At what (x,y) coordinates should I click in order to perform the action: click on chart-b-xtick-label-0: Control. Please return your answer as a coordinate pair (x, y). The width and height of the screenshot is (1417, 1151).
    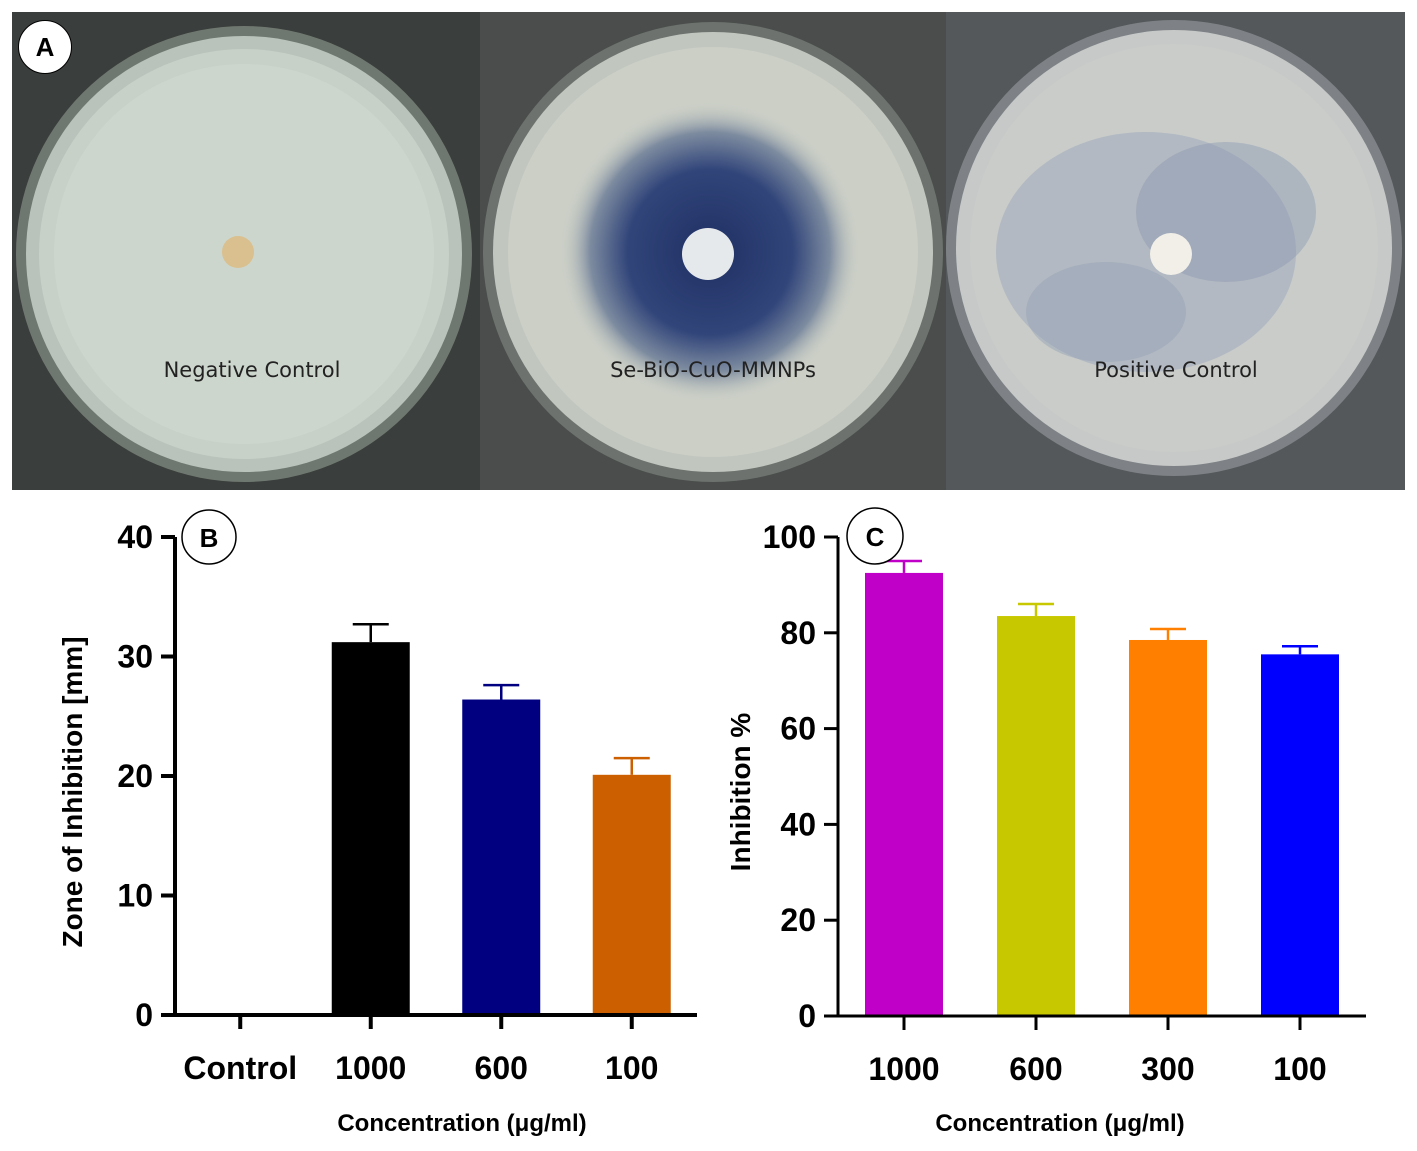
    Looking at the image, I should click on (240, 1068).